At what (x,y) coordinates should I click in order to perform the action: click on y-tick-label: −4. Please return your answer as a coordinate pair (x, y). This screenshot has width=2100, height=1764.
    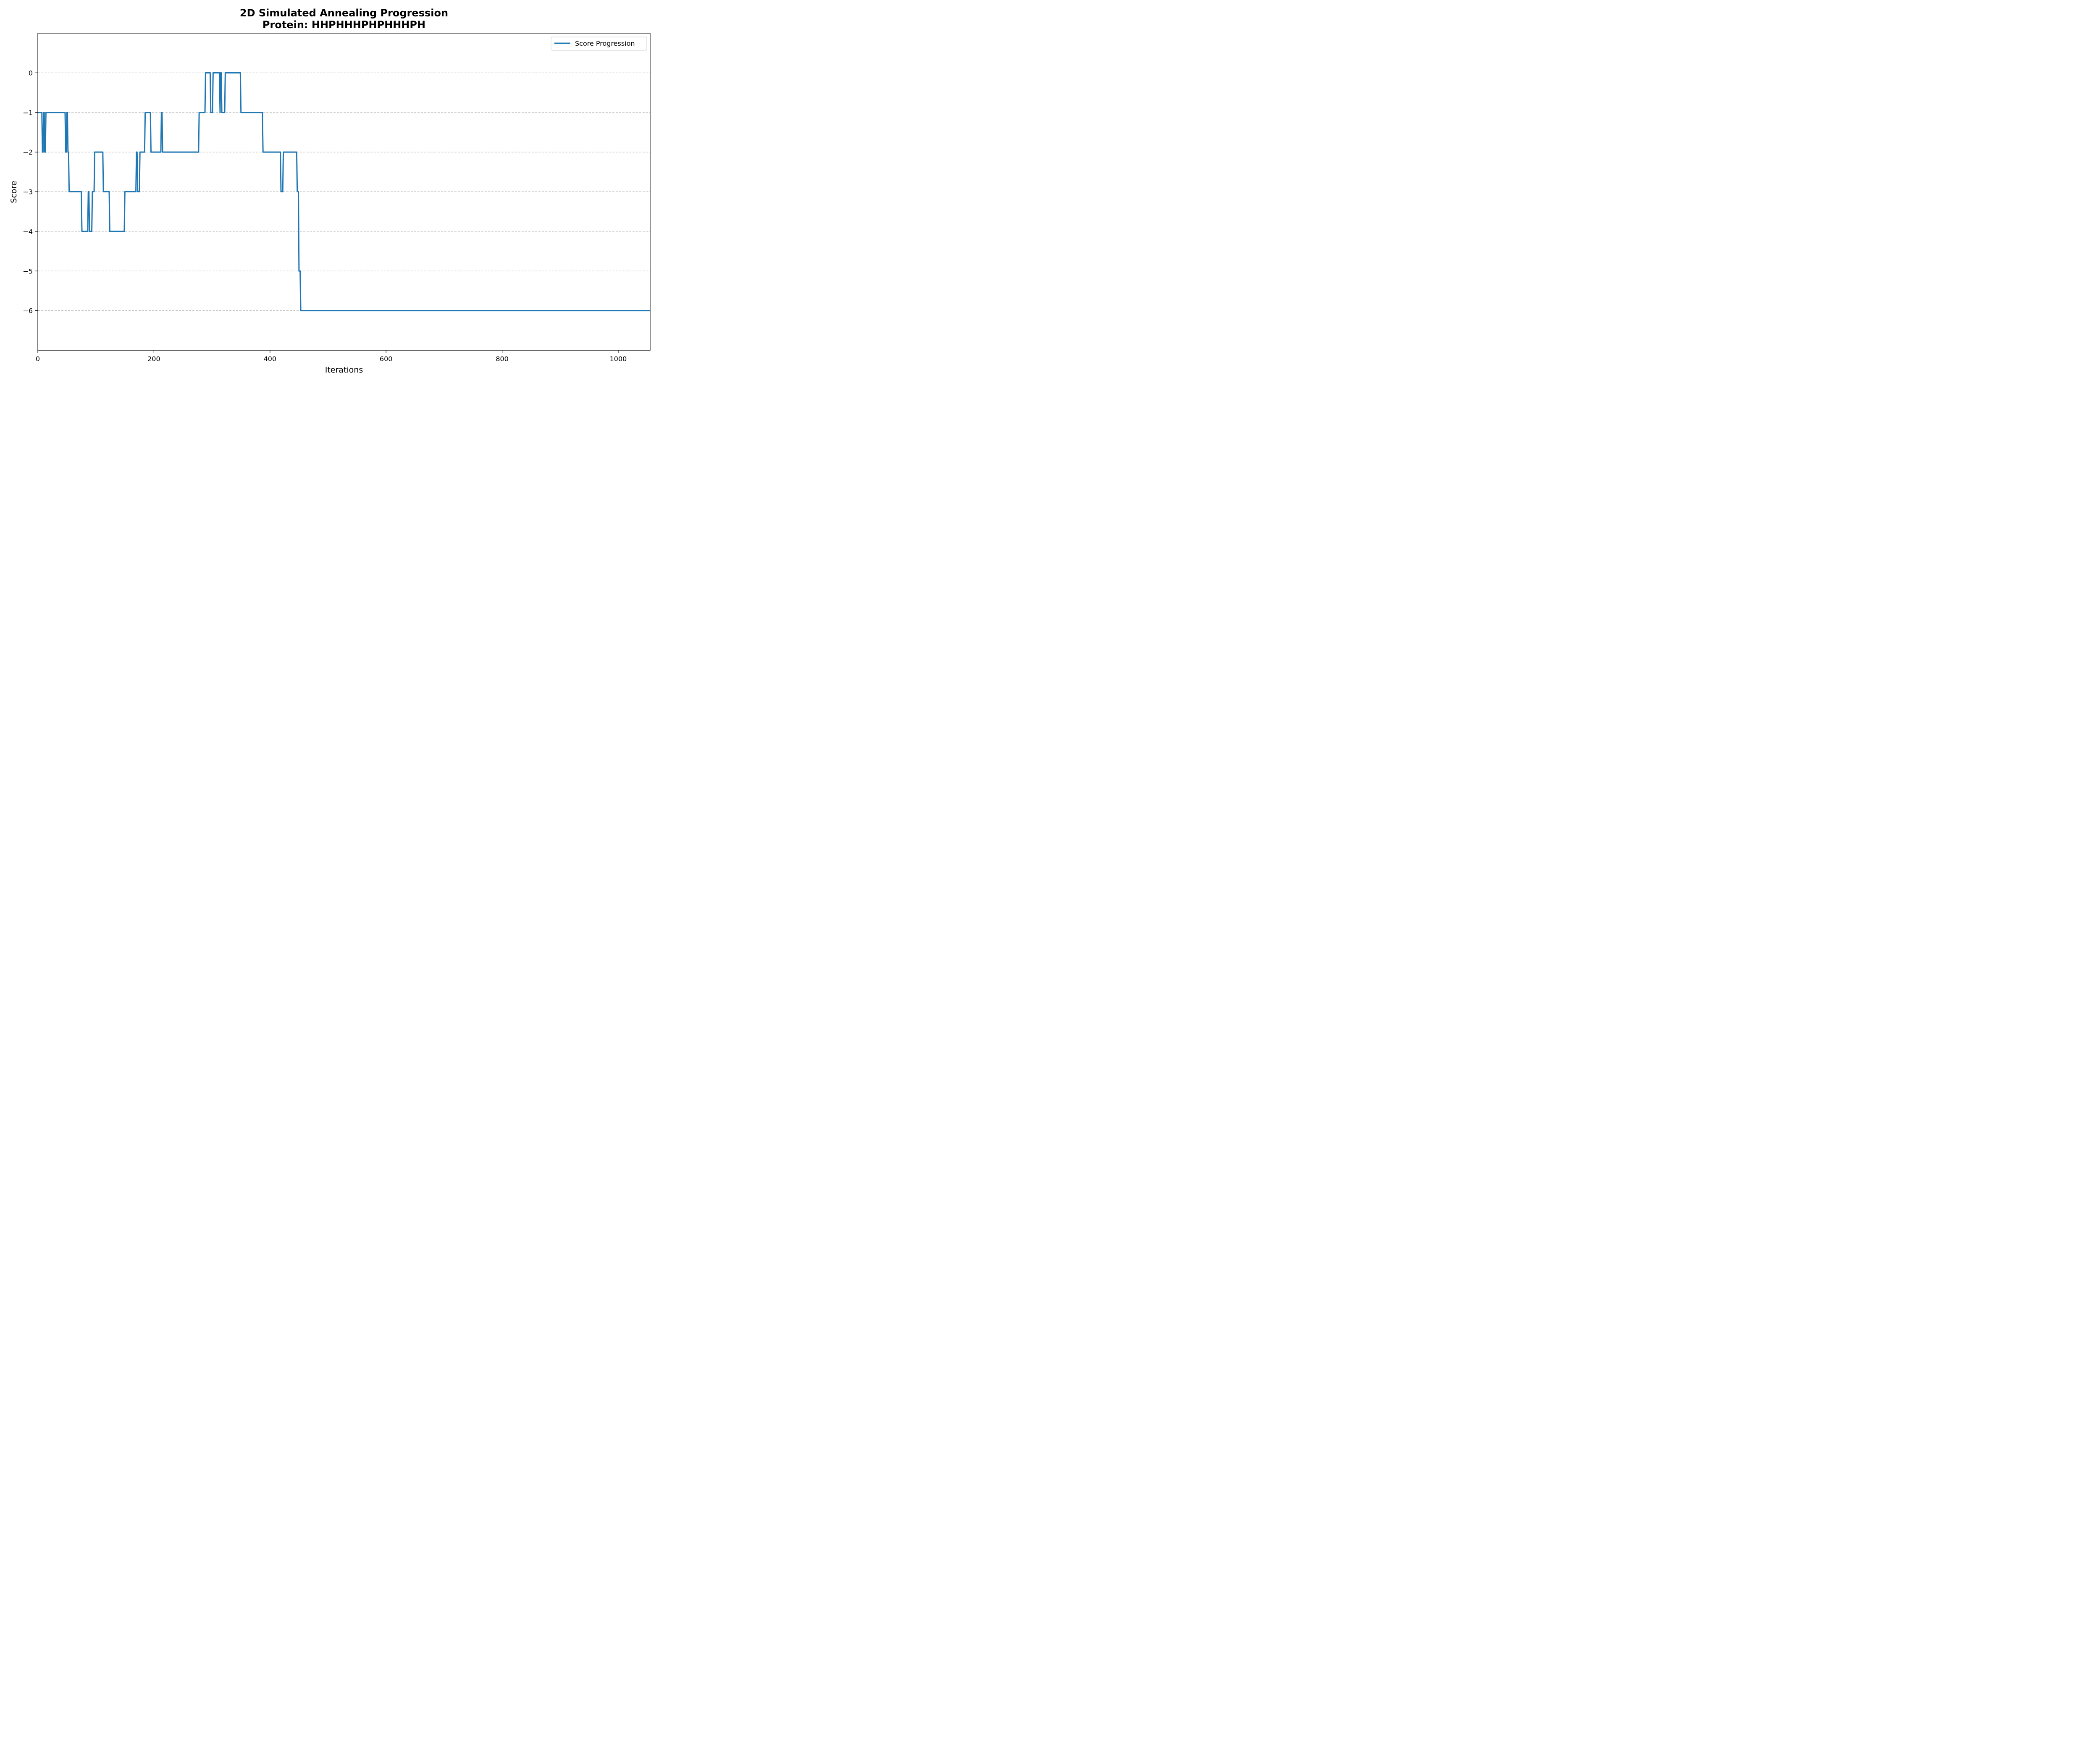
    Looking at the image, I should click on (28, 232).